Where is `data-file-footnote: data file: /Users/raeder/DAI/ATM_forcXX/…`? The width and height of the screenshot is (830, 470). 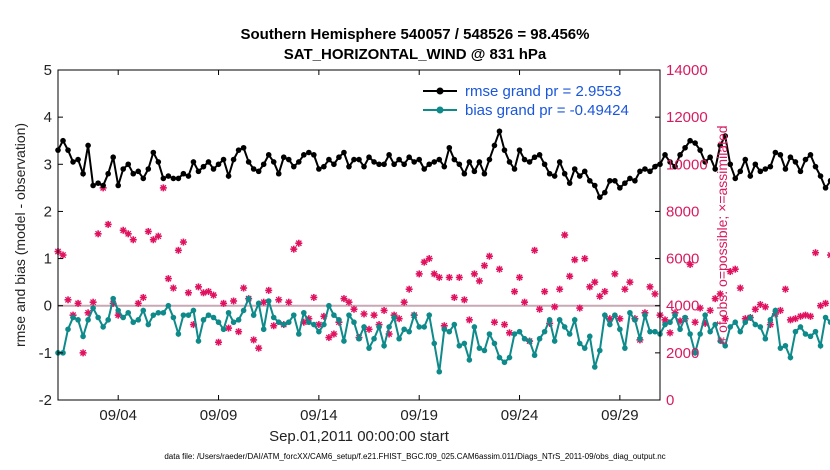 data-file-footnote: data file: /Users/raeder/DAI/ATM_forcXX/… is located at coordinates (415, 456).